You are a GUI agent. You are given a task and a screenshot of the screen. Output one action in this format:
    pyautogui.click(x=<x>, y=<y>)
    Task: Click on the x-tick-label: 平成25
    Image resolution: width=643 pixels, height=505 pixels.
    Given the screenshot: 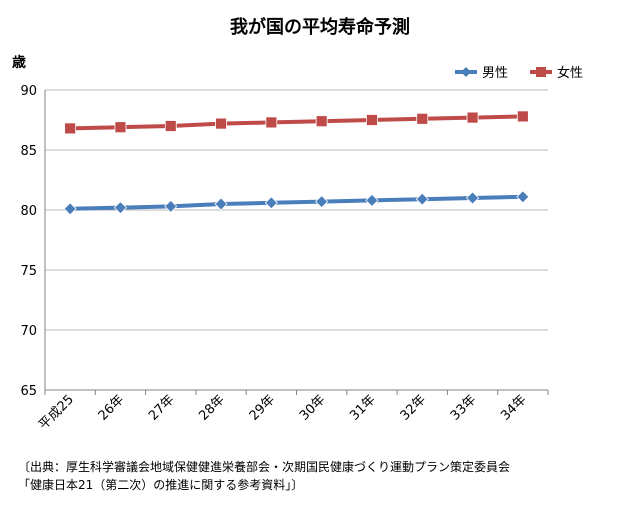 What is the action you would take?
    pyautogui.click(x=56, y=412)
    